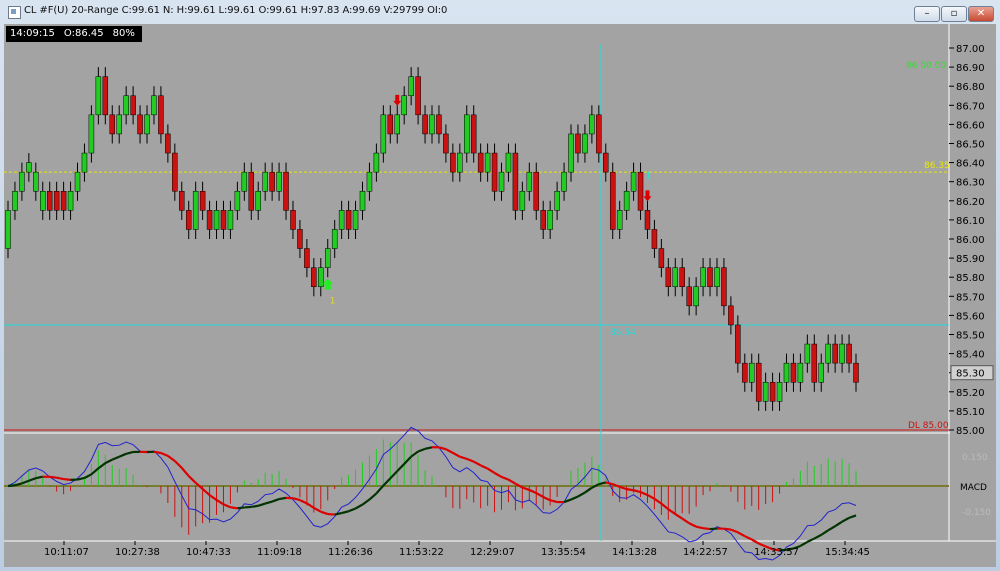 Image resolution: width=1000 pixels, height=571 pixels. I want to click on time-label: 10:27:38, so click(137, 552).